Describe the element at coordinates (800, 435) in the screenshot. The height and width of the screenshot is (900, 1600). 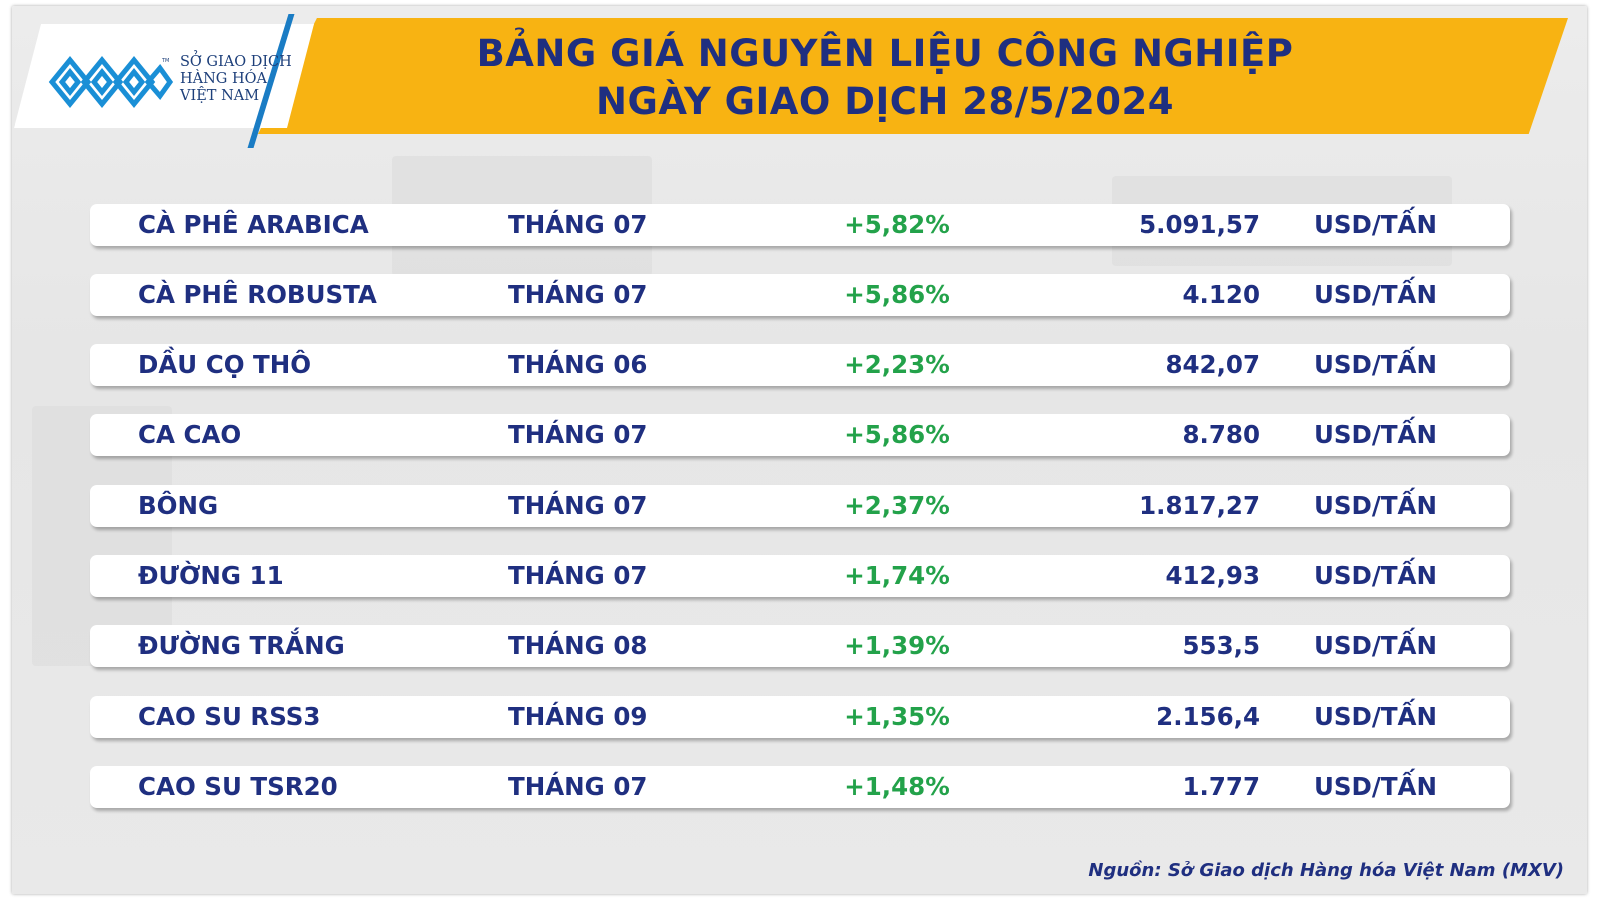
I see `table-row: CA CAO THÁNG 07 +5,86% 8.780 USD/TẤN` at that location.